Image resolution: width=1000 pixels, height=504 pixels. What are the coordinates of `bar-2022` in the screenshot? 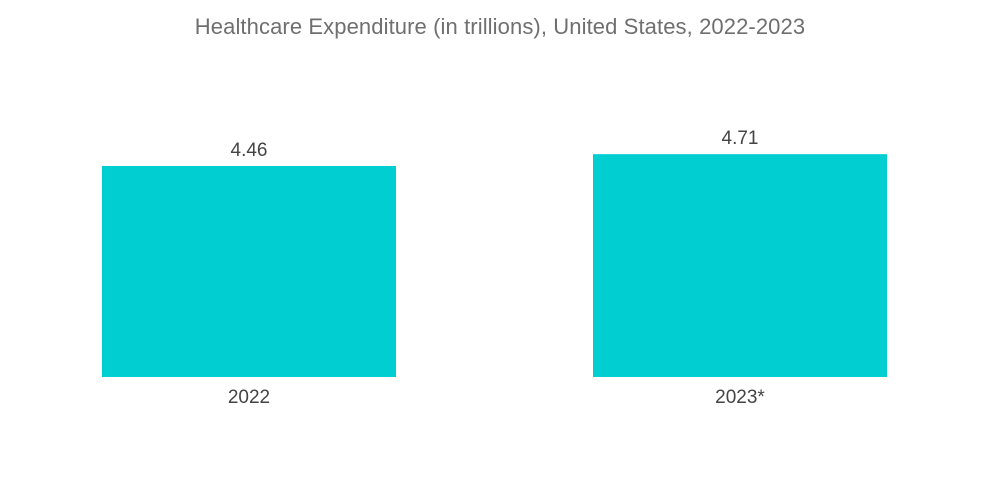 It's located at (249, 271).